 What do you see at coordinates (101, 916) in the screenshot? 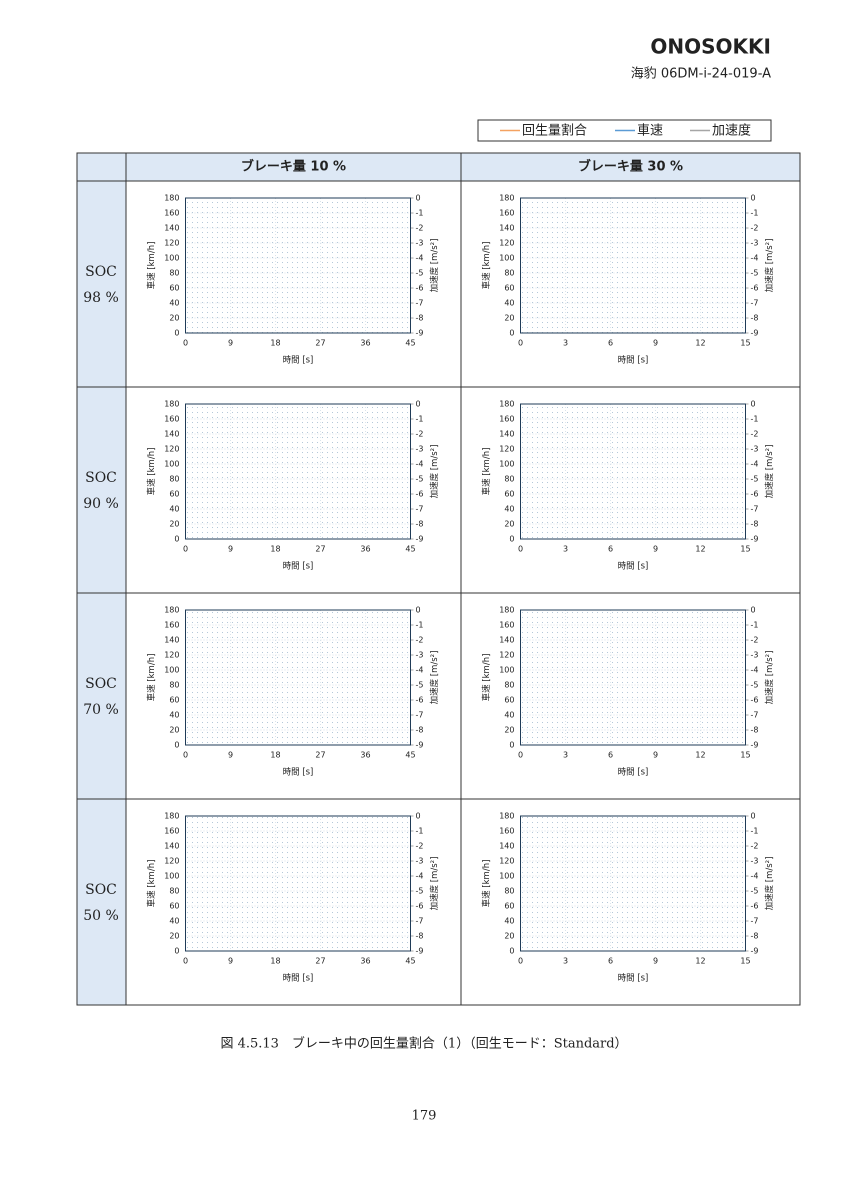
I see `row-value: 50 %` at bounding box center [101, 916].